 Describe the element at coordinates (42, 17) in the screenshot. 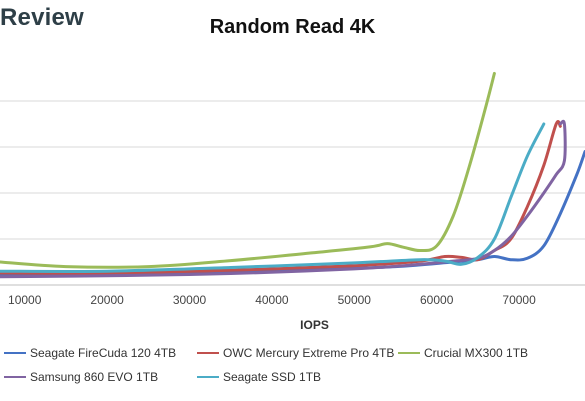

I see `brand-logo-text: Review` at that location.